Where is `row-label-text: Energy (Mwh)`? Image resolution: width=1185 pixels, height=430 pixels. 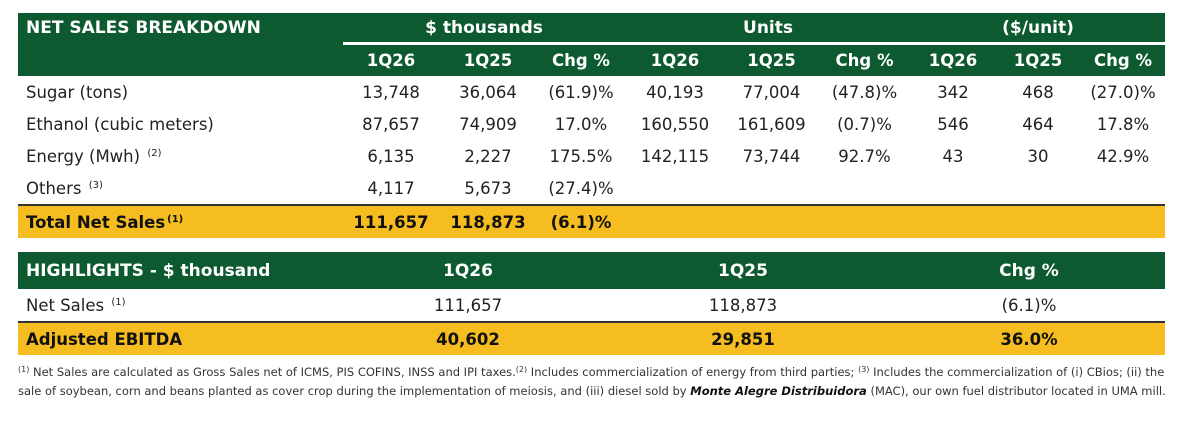
row-label-text: Energy (Mwh) is located at coordinates (83, 156).